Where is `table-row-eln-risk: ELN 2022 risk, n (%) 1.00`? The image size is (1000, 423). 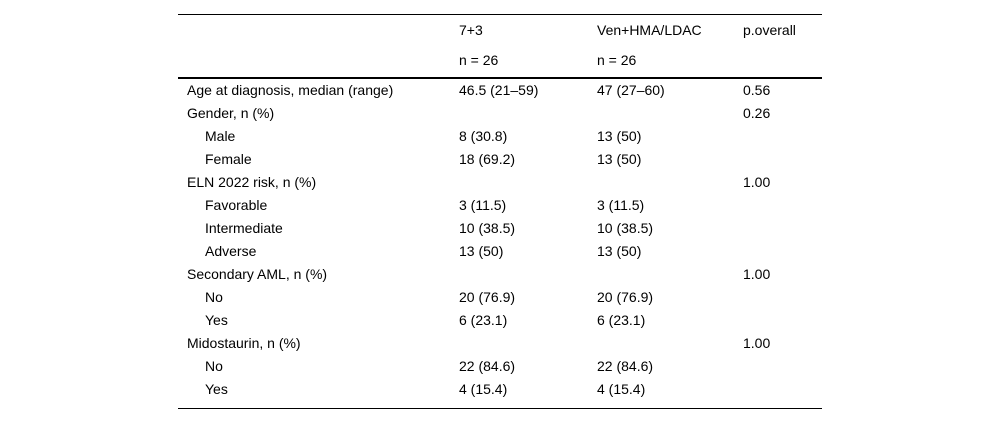
table-row-eln-risk: ELN 2022 risk, n (%) 1.00 is located at coordinates (500, 182).